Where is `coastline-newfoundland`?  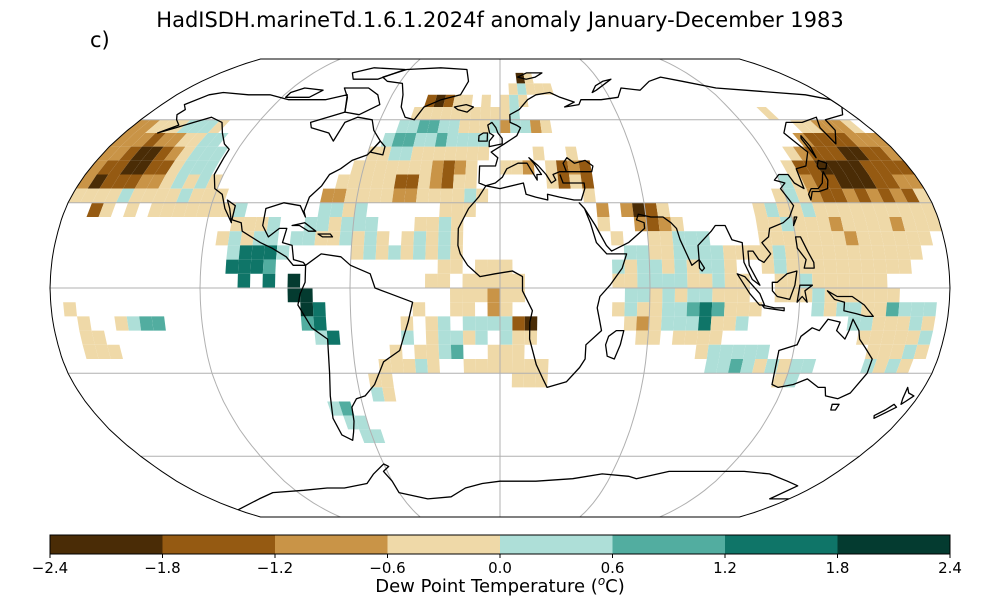
coastline-newfoundland is located at coordinates (377, 148).